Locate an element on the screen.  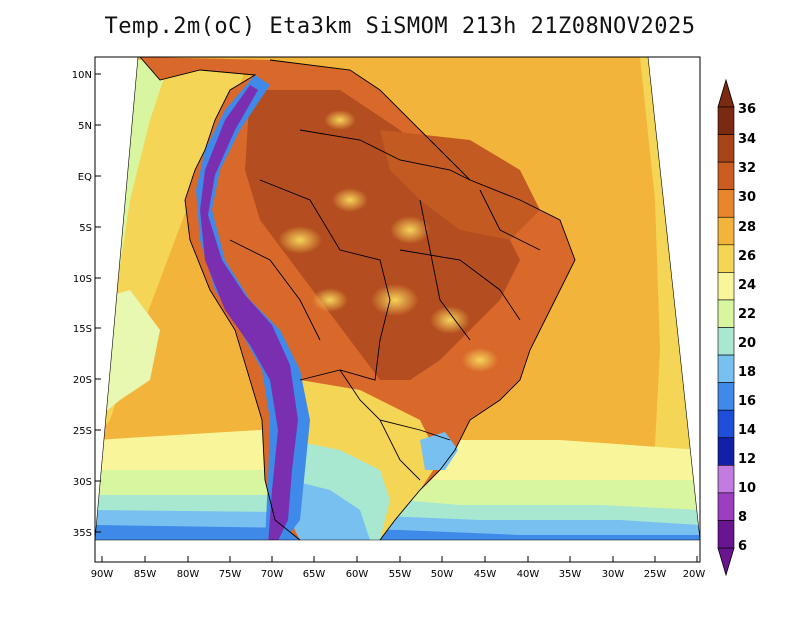
lat-tick-label: 35S is located at coordinates (82, 533).